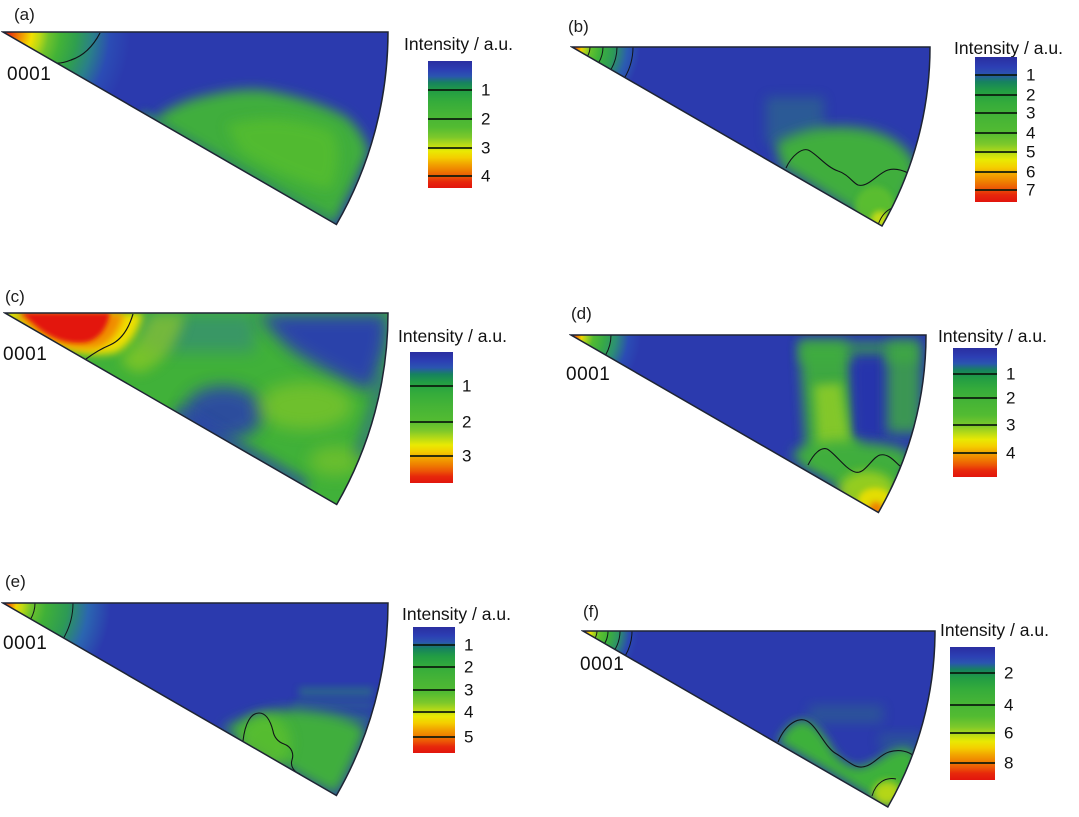  I want to click on apex-pole-label-d: 0001, so click(588, 374).